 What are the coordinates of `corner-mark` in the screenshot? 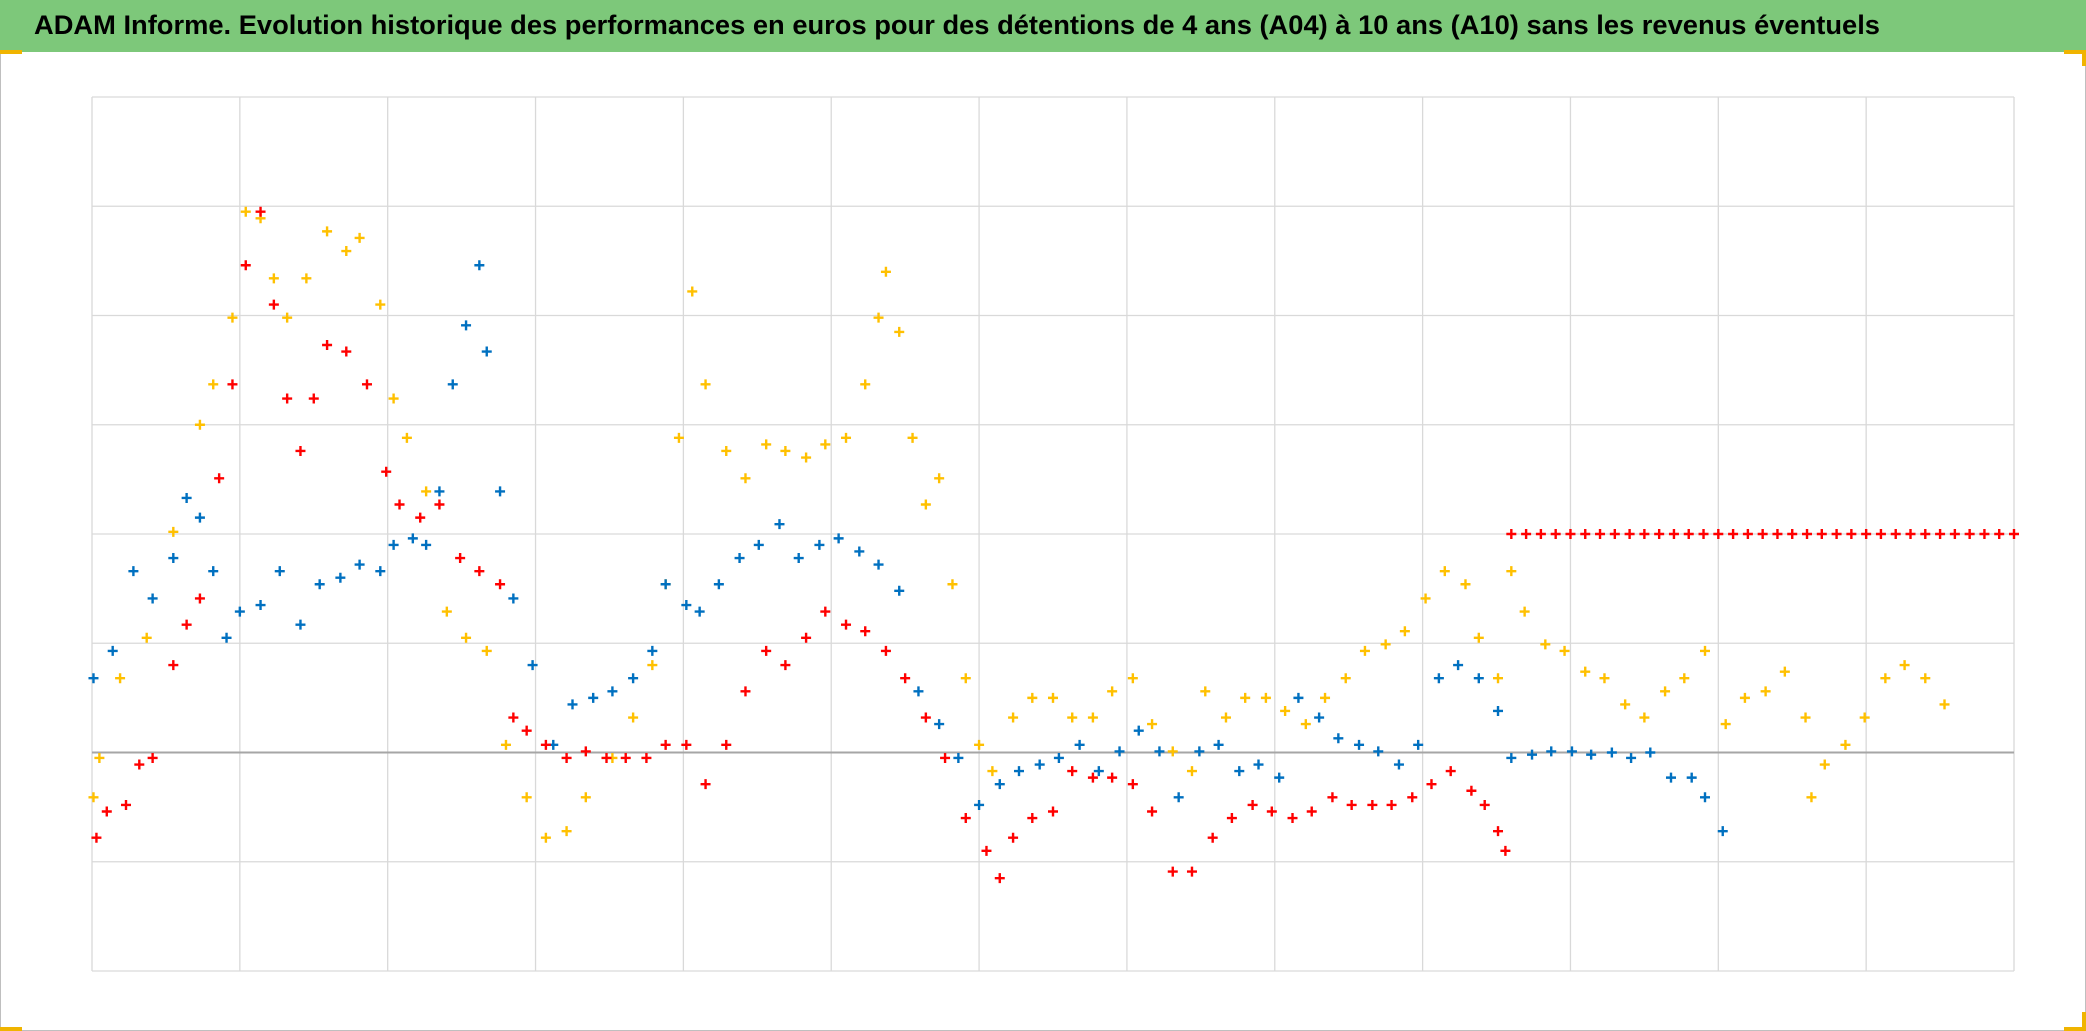 It's located at (11, 52).